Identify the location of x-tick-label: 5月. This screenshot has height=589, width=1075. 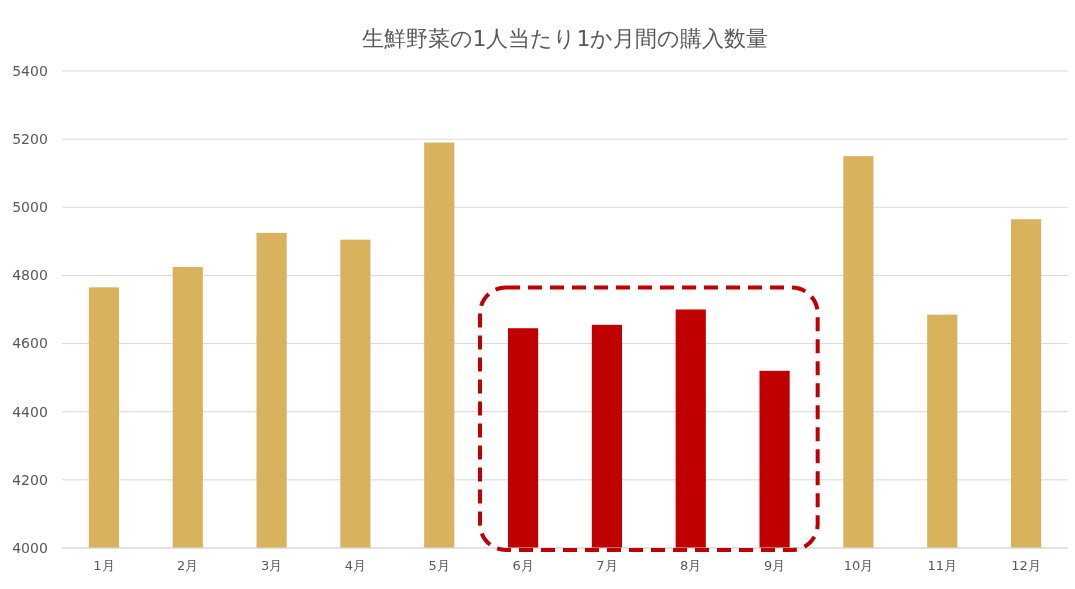
(439, 565).